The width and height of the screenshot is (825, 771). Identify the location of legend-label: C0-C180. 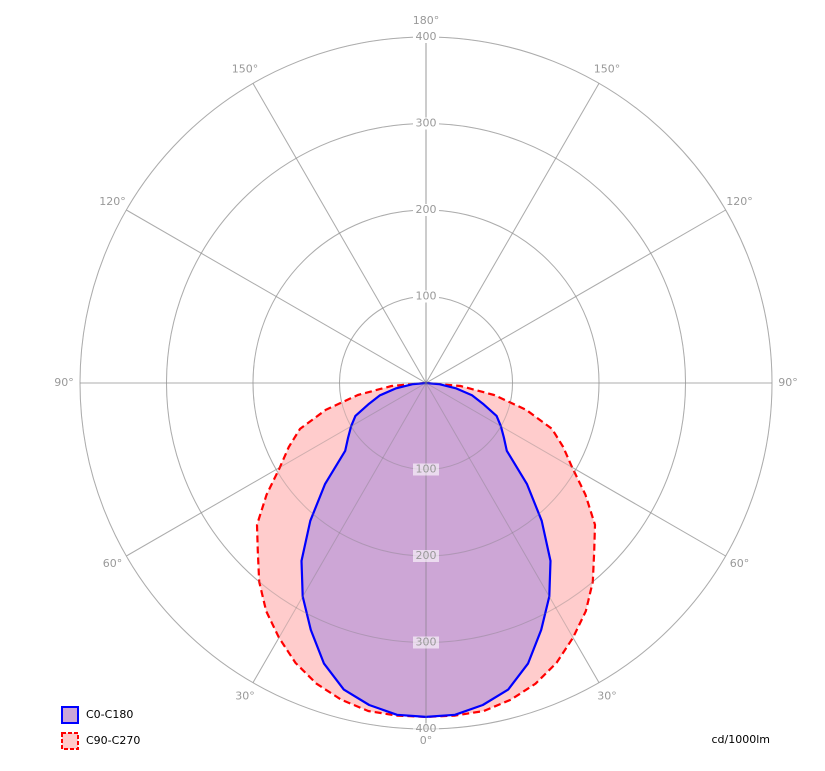
(109, 714).